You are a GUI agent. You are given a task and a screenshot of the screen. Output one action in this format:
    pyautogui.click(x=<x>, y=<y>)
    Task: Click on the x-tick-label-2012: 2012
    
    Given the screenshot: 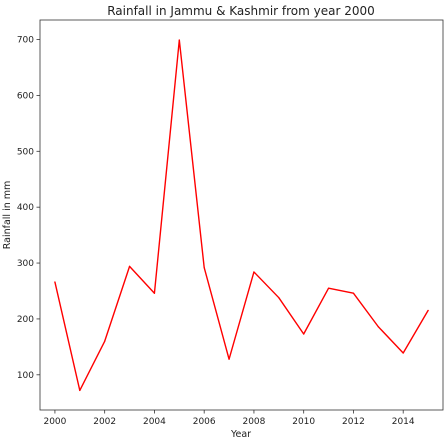 What is the action you would take?
    pyautogui.click(x=353, y=422)
    